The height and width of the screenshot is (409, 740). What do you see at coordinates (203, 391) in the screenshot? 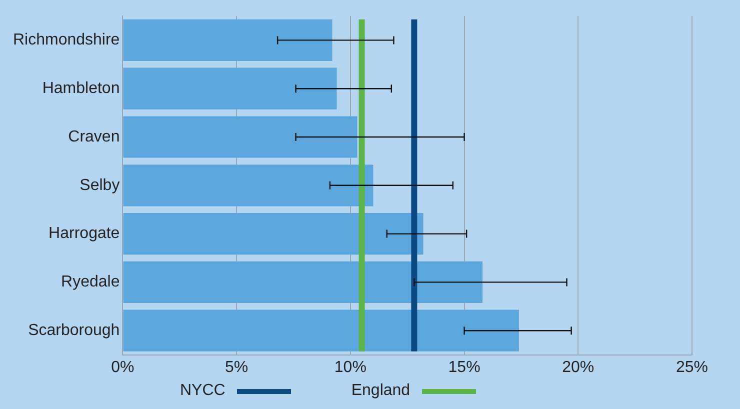
I see `legend-label: NYCC` at bounding box center [203, 391].